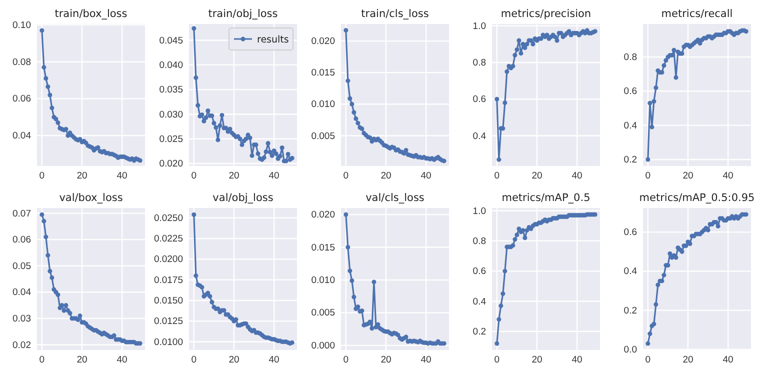 The image size is (759, 379). Describe the element at coordinates (171, 40) in the screenshot. I see `y-tick-label: 0.045` at that location.